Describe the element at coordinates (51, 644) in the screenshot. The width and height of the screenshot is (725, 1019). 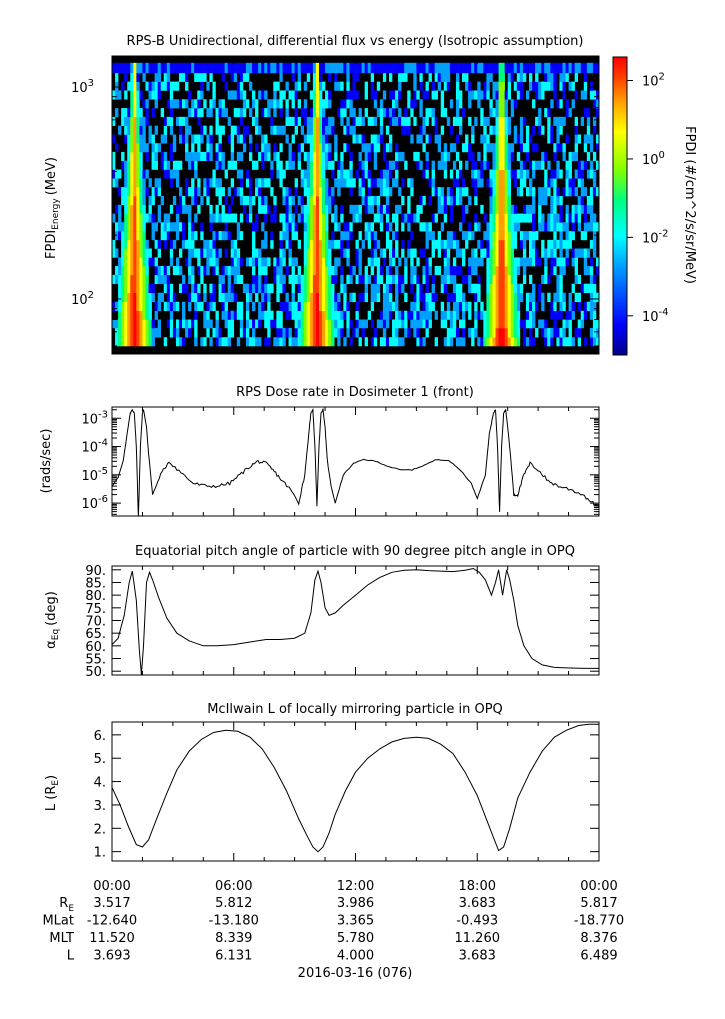
I see `pitch-ylabel-main: α` at that location.